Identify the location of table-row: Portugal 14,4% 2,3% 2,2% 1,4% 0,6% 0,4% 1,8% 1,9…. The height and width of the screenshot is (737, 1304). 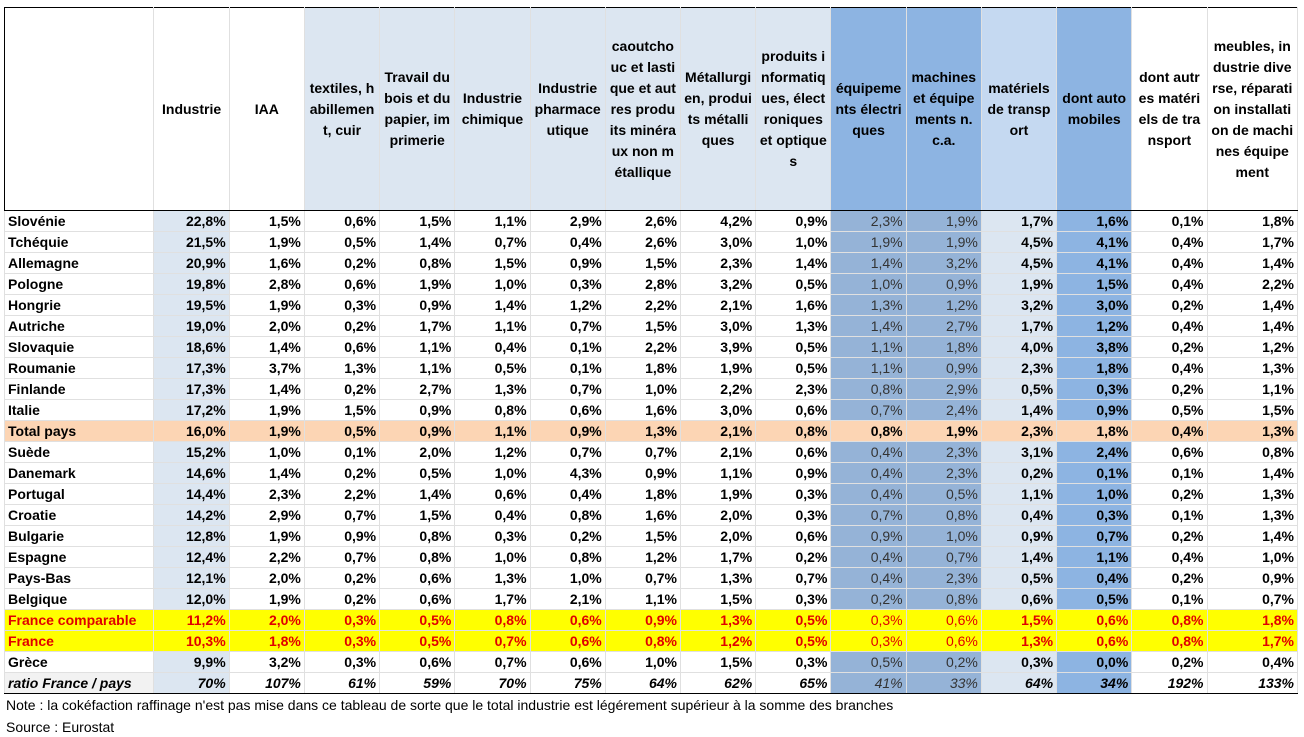
(651, 494).